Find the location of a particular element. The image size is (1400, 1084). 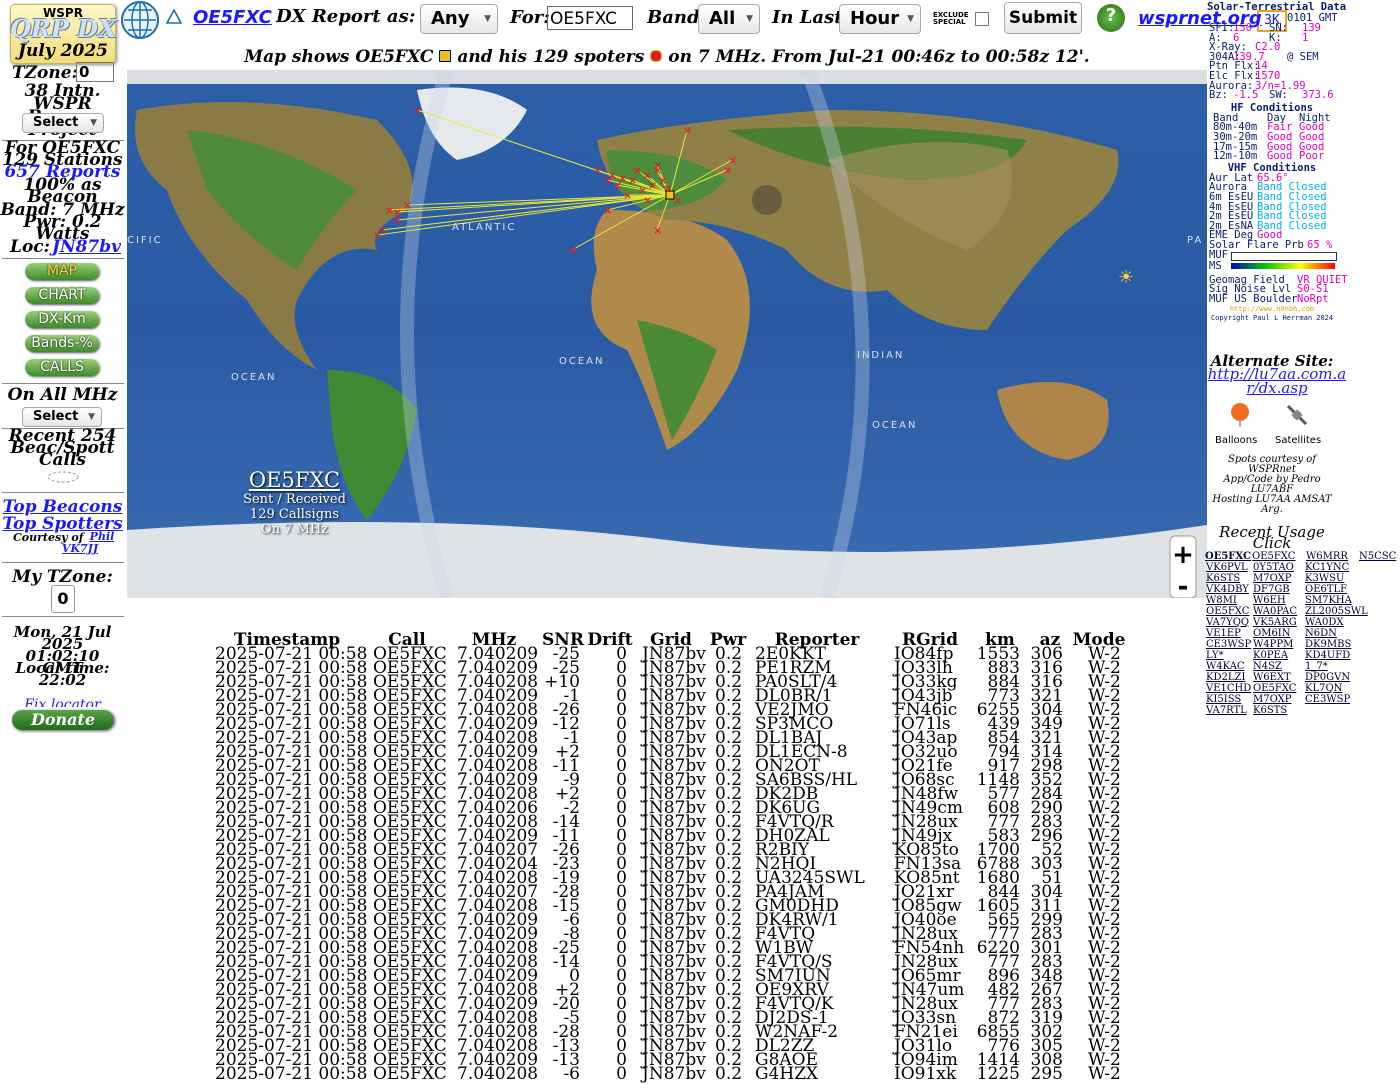

for-input: OE5FXC is located at coordinates (590, 18).